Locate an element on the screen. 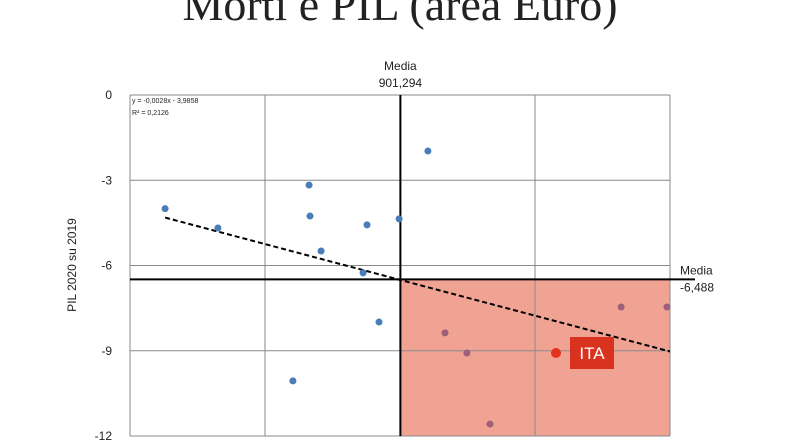 The image size is (800, 445). point-label: ITA is located at coordinates (592, 353).